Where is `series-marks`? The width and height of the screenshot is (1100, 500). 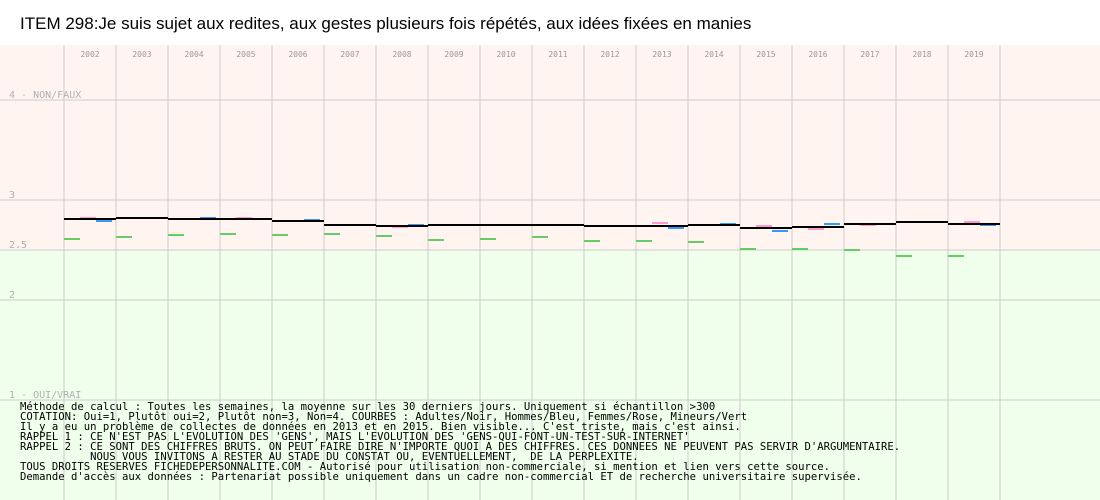 series-marks is located at coordinates (532, 237).